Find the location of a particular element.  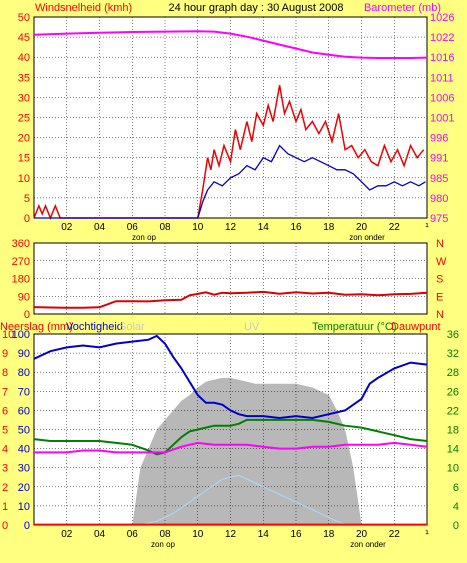

wind-x-tick-label: 16 is located at coordinates (296, 227).